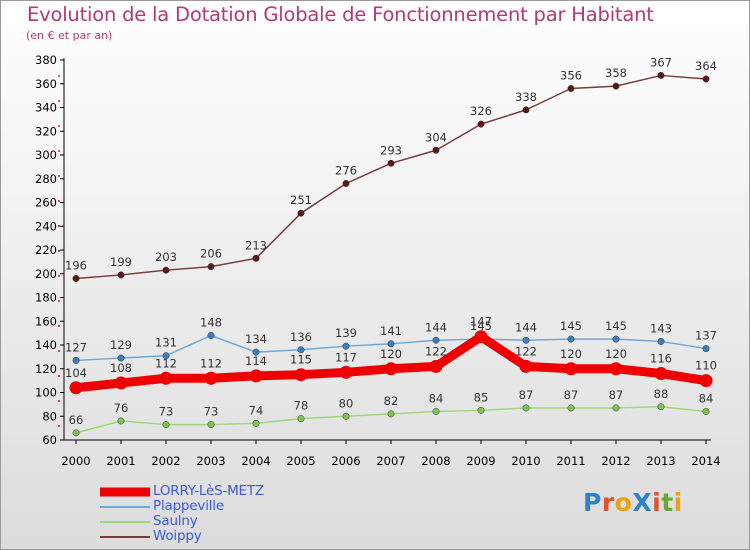 The image size is (750, 550). What do you see at coordinates (480, 461) in the screenshot?
I see `x-tick-label: 2009` at bounding box center [480, 461].